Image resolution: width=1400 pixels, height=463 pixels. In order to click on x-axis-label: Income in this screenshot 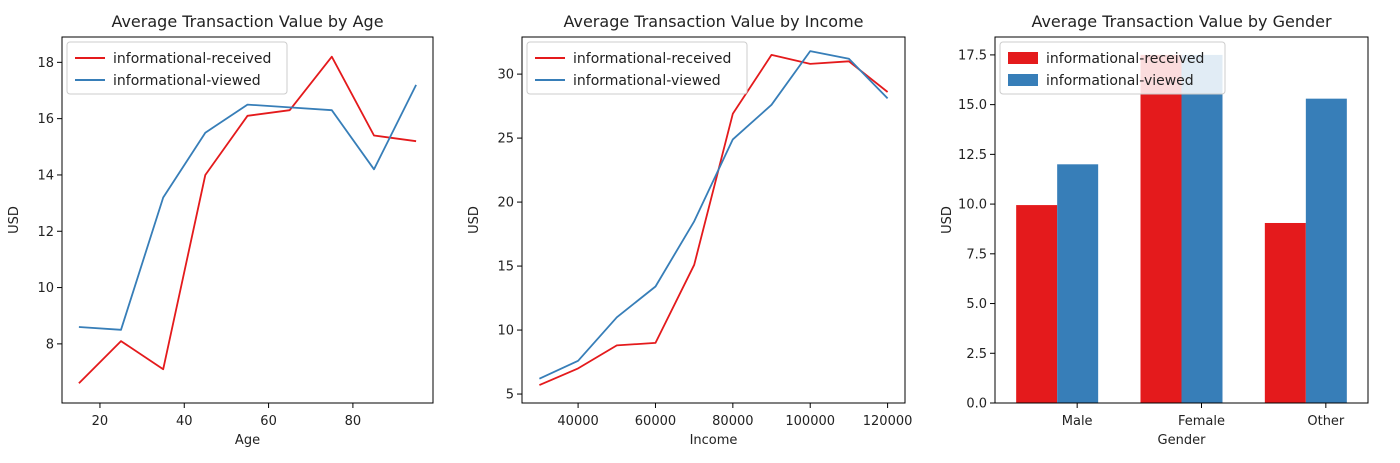, I will do `click(714, 440)`.